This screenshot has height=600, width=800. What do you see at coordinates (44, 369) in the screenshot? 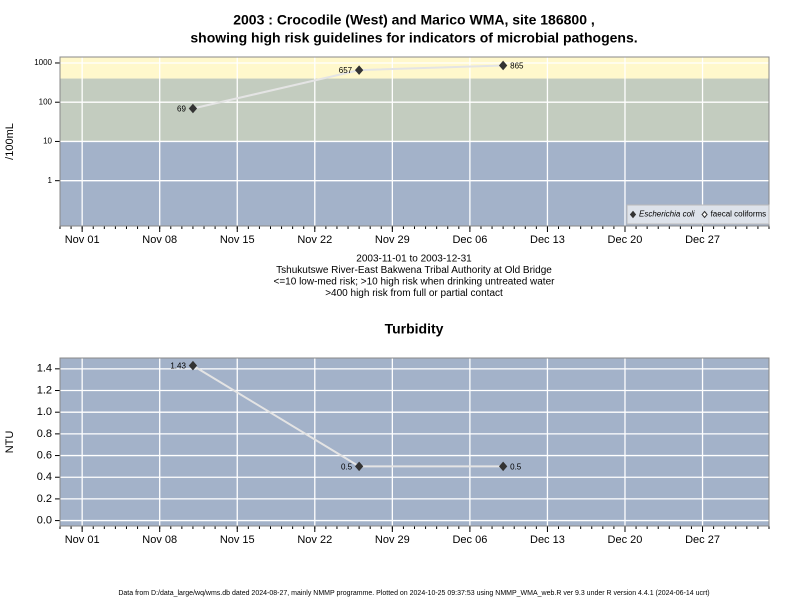
I see `y-tick-label: 1.4` at bounding box center [44, 369].